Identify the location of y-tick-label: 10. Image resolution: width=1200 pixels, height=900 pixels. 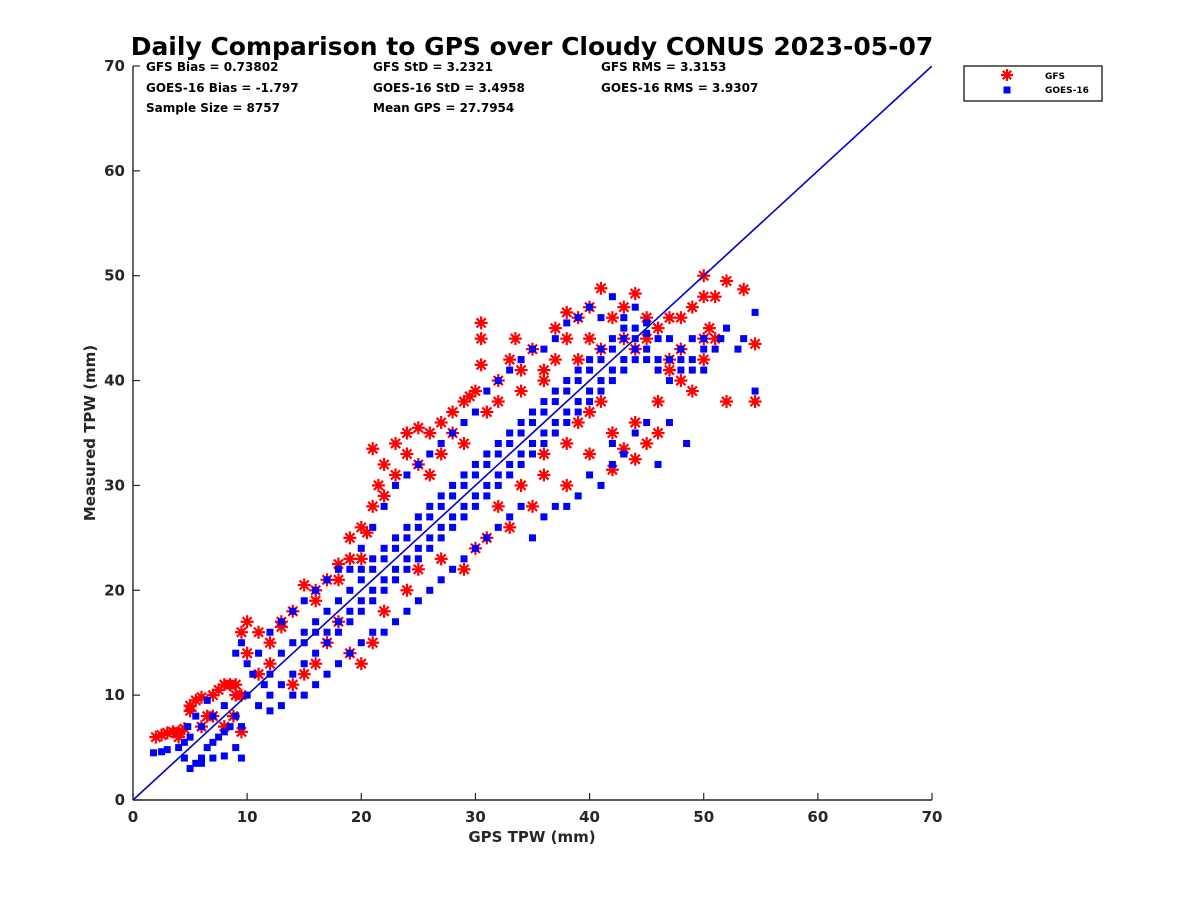
(114, 695).